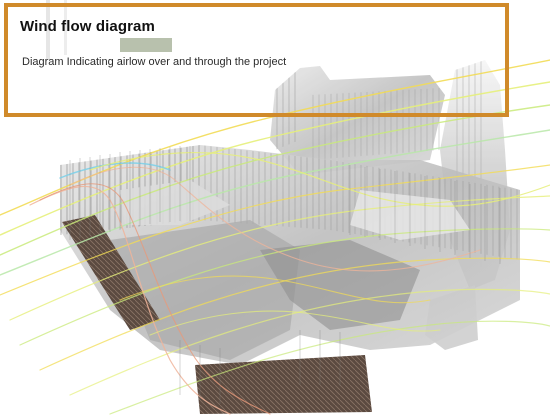  Describe the element at coordinates (357, 120) in the screenshot. I see `upper-building-mass` at that location.